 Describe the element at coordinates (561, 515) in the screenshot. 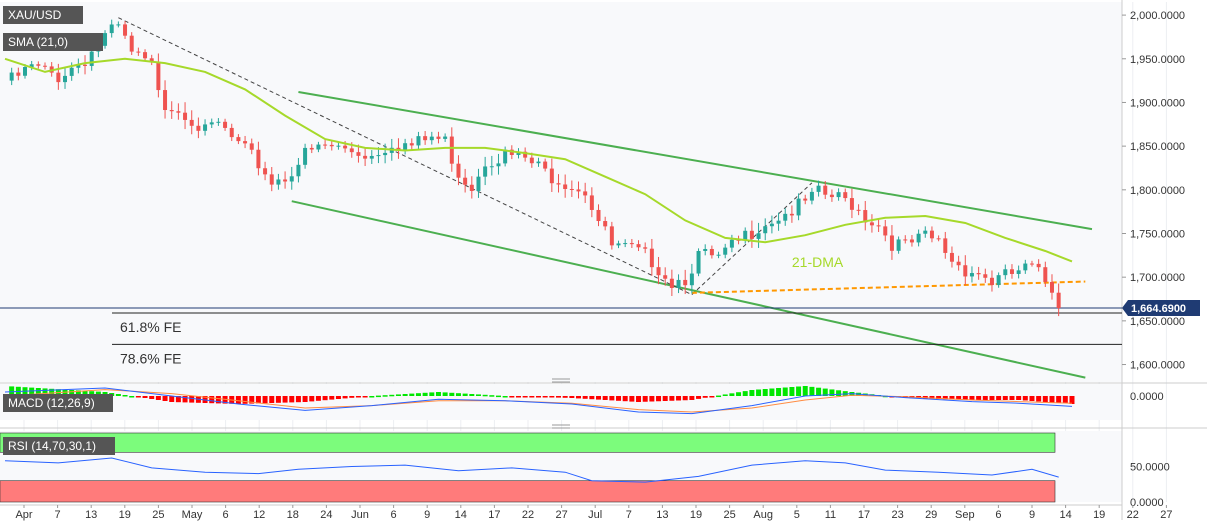

I see `x-tick-label: 27` at that location.